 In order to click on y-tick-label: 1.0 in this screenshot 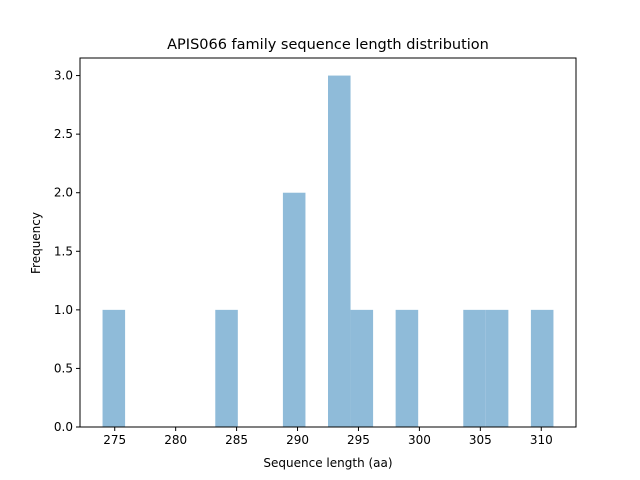, I will do `click(63, 310)`.